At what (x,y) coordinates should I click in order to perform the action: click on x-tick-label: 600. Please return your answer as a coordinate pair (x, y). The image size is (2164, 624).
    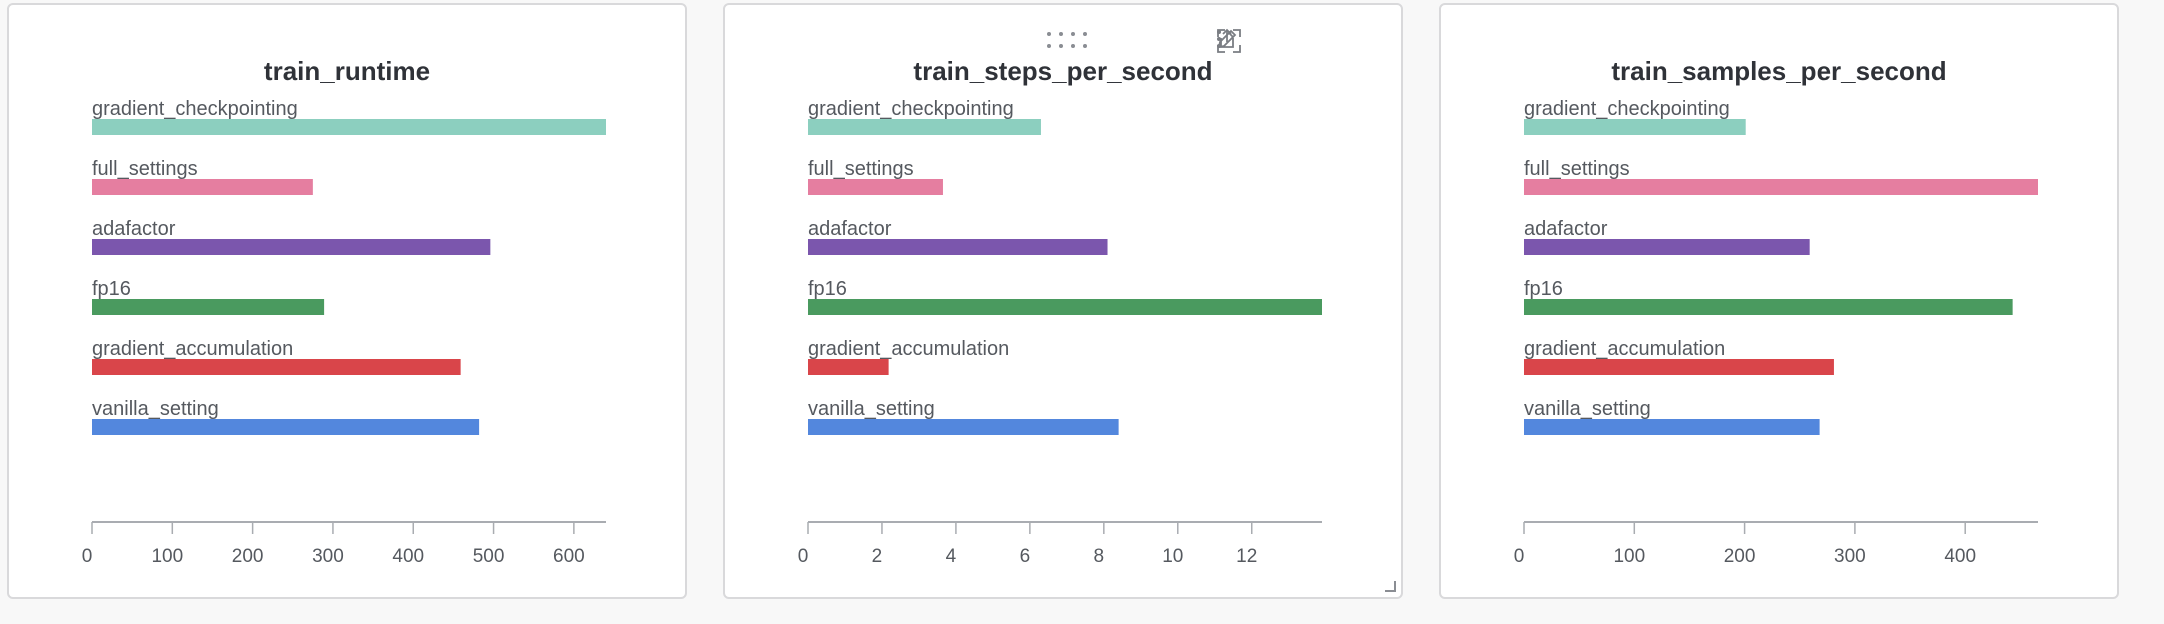
    Looking at the image, I should click on (569, 556).